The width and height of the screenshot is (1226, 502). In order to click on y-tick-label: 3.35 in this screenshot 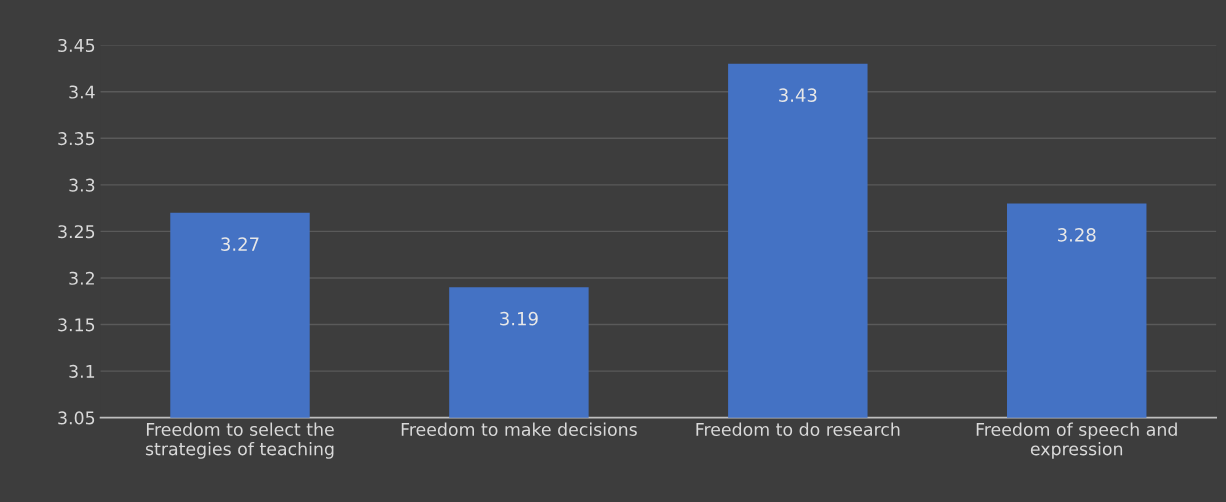, I will do `click(76, 139)`.